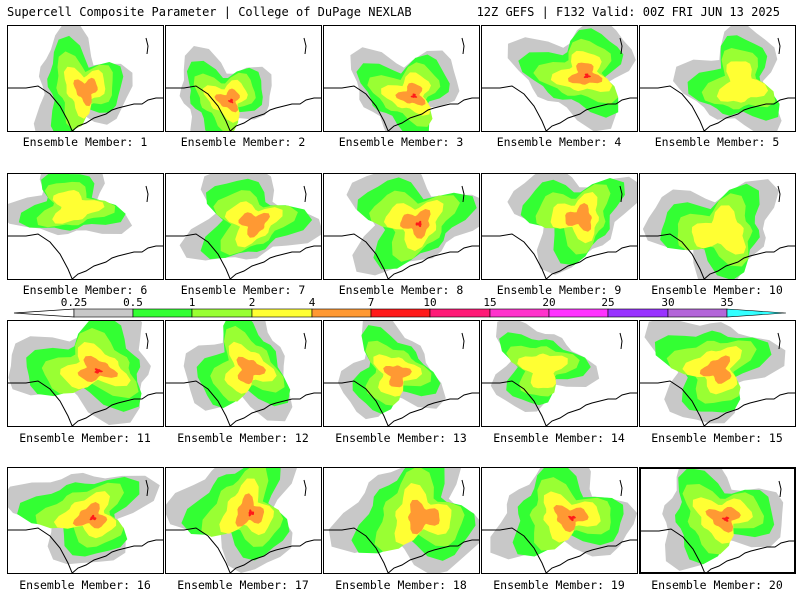  What do you see at coordinates (85, 290) in the screenshot?
I see `member-label: Ensemble Member: 6` at bounding box center [85, 290].